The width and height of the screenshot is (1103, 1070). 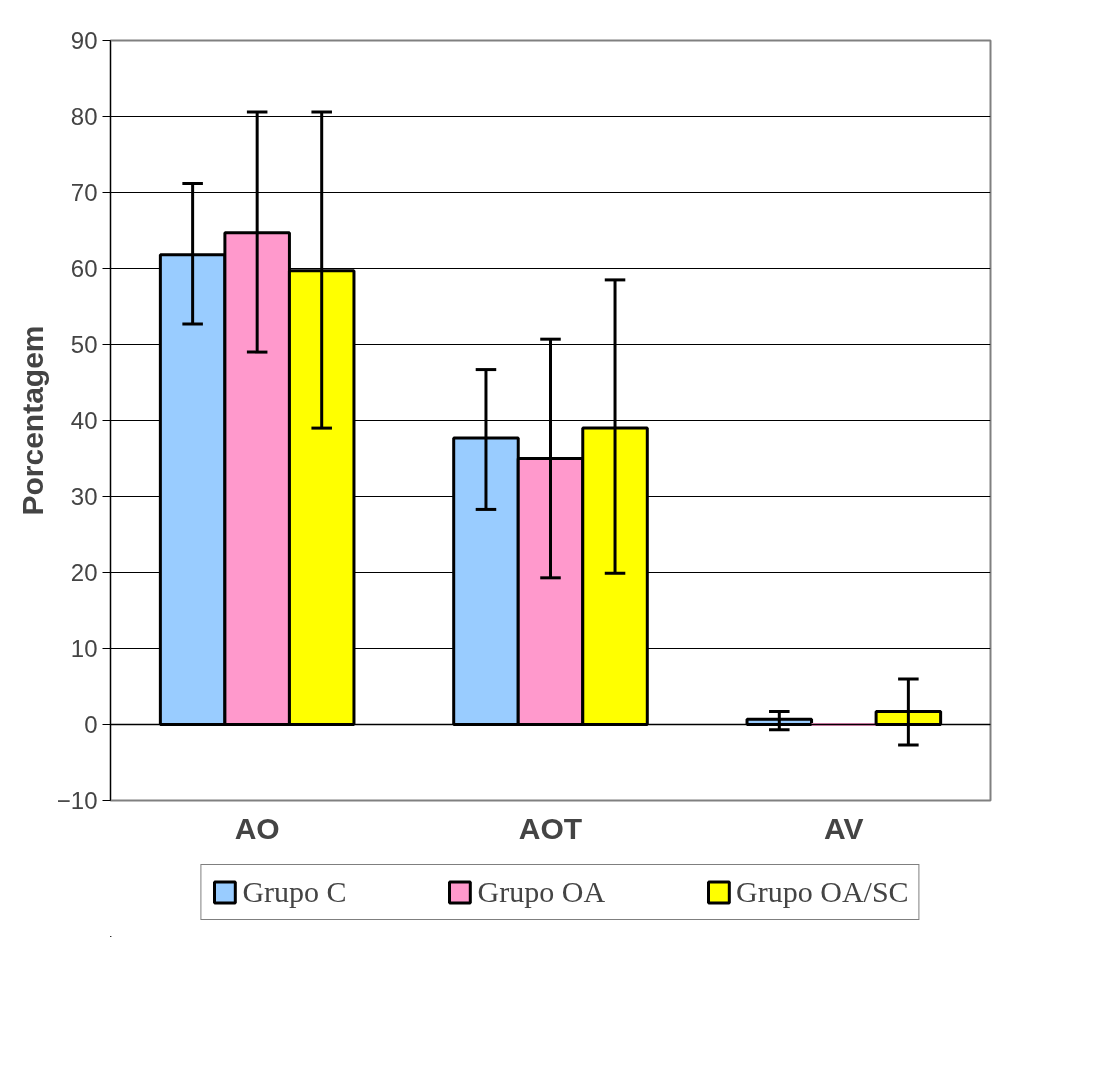 What do you see at coordinates (84, 40) in the screenshot?
I see `y-tick-label: 90` at bounding box center [84, 40].